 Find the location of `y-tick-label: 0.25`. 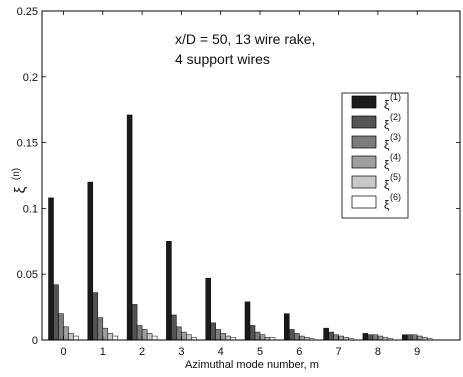

y-tick-label: 0.25 is located at coordinates (27, 12).